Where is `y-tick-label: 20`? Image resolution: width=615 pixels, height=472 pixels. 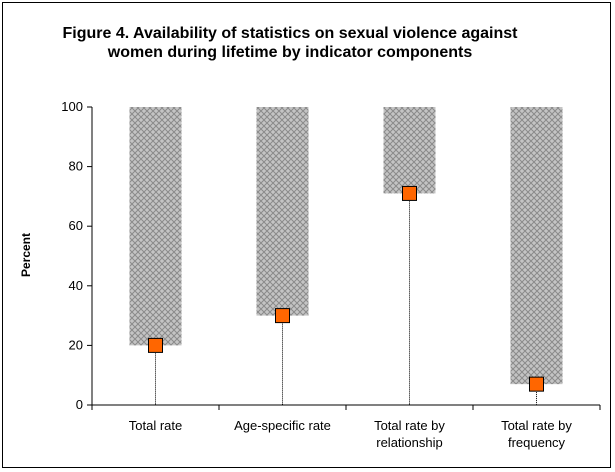 y-tick-label: 20 is located at coordinates (76, 344).